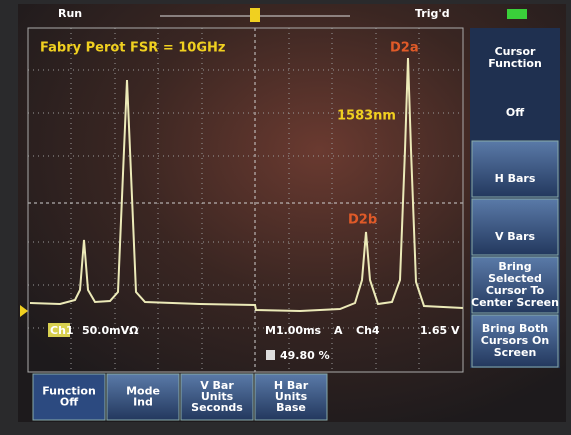 This screenshot has width=571, height=435. What do you see at coordinates (404, 48) in the screenshot?
I see `peak-label: D2a` at bounding box center [404, 48].